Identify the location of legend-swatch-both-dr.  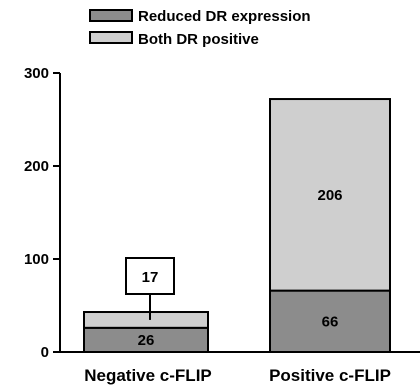
(111, 37).